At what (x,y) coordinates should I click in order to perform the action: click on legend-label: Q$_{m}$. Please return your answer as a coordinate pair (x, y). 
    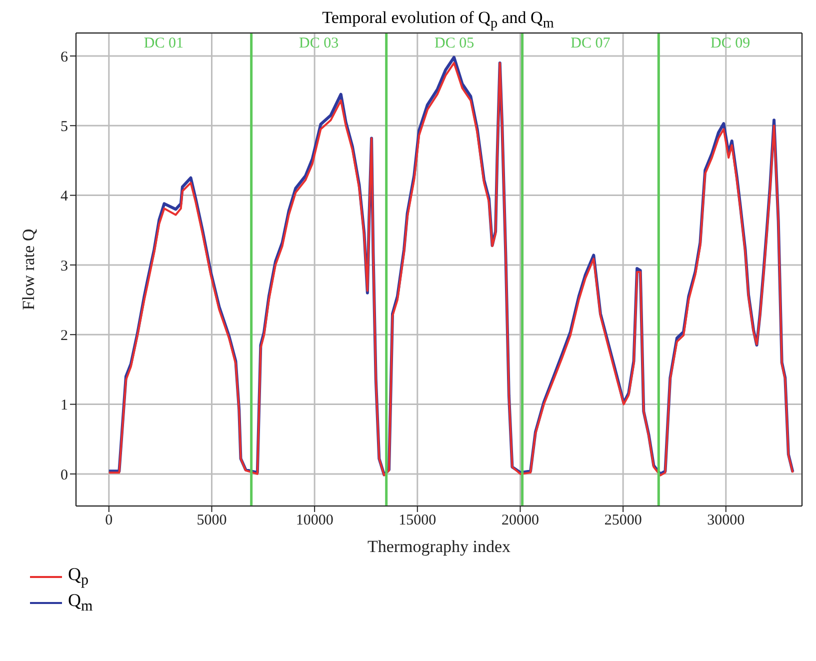
    Looking at the image, I should click on (80, 603).